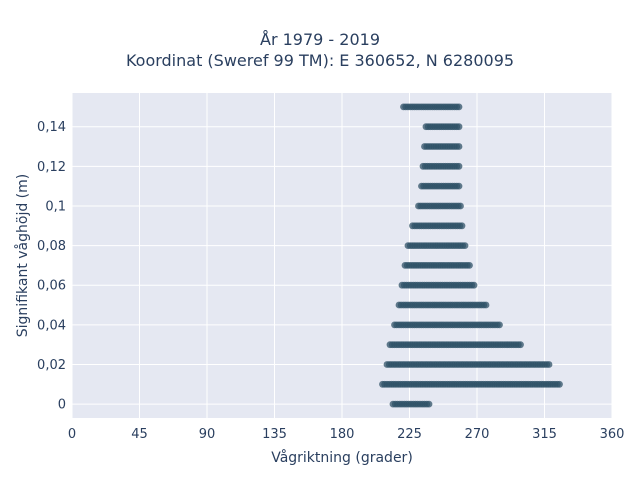  I want to click on y-axis-ticks: 0 0,02 0,04 0,06 0,08 0,1 0,12 0,14, so click(51, 266).